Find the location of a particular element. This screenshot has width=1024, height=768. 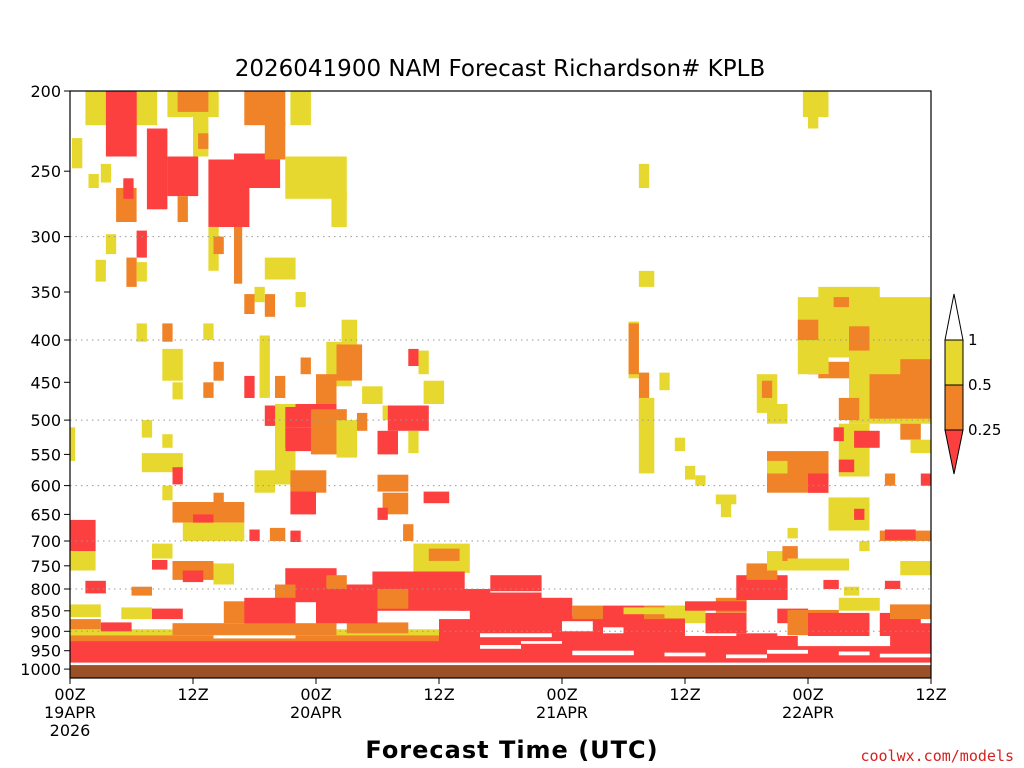

y-tick-label-300: 300 is located at coordinates (45, 237).